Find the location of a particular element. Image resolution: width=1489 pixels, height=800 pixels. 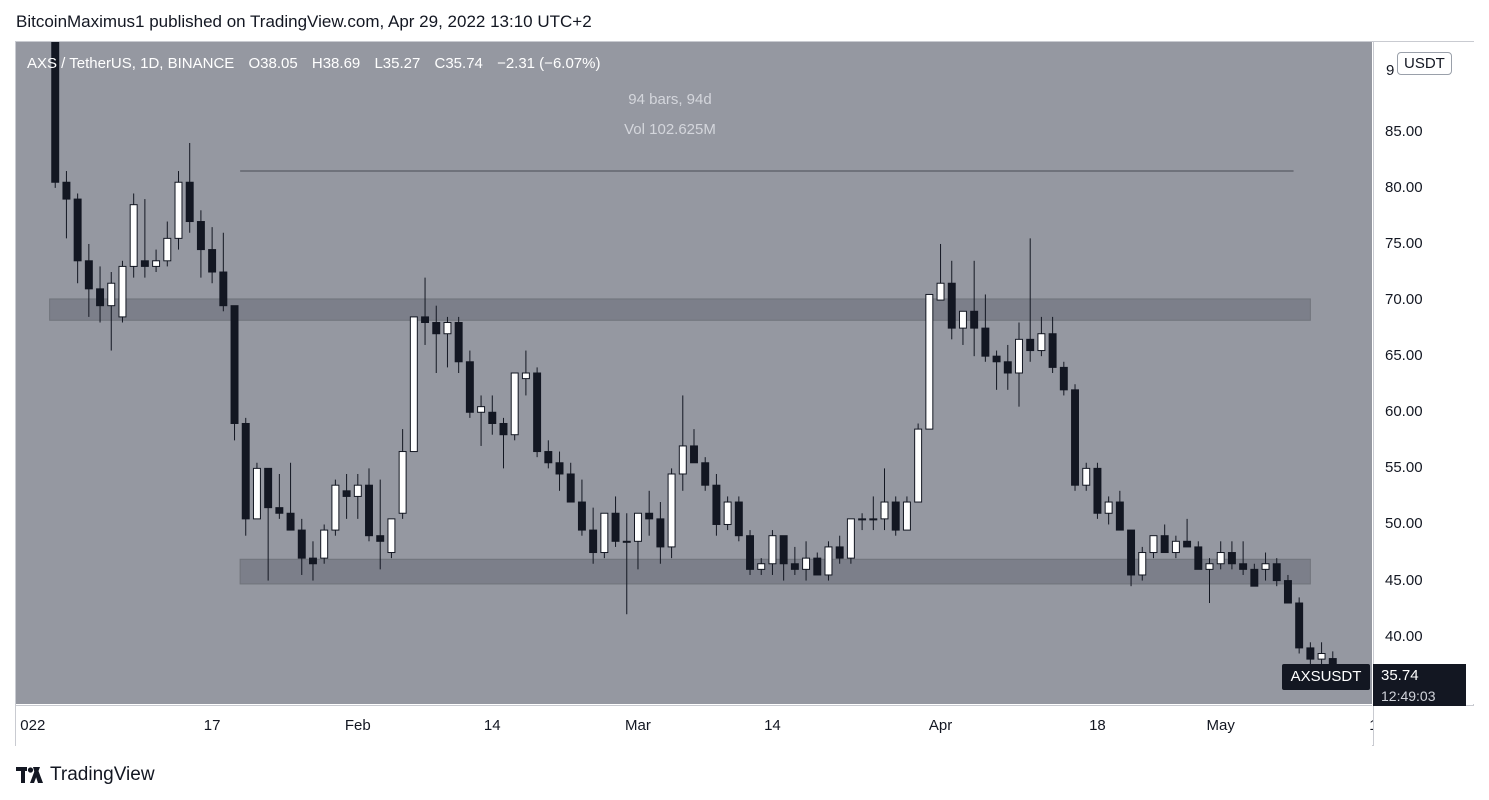

time-tick-label: Apr is located at coordinates (940, 725).